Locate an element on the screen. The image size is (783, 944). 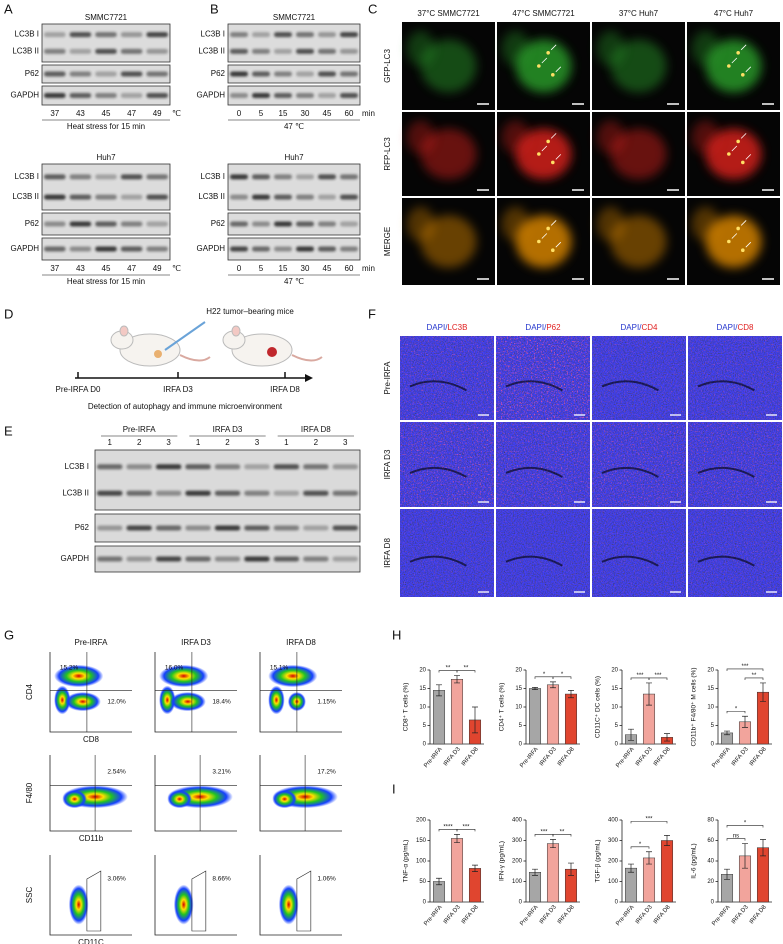
y-tick-label: 400 is located at coordinates (613, 821).